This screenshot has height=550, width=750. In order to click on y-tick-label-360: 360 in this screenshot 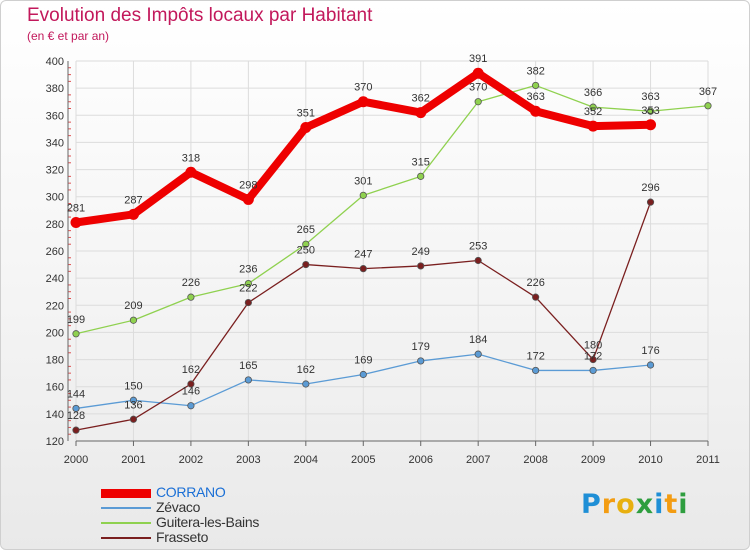, I will do `click(55, 116)`.